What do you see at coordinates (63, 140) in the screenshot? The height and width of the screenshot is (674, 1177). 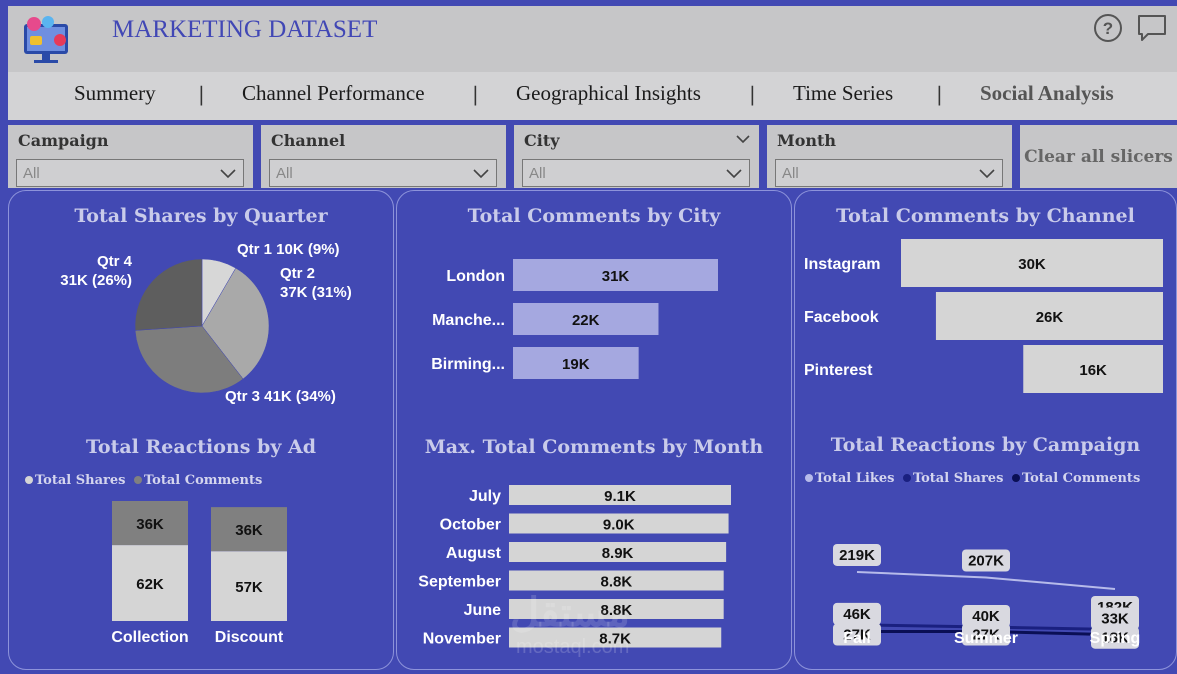 I see `slicer-campaign-label: Campaign` at bounding box center [63, 140].